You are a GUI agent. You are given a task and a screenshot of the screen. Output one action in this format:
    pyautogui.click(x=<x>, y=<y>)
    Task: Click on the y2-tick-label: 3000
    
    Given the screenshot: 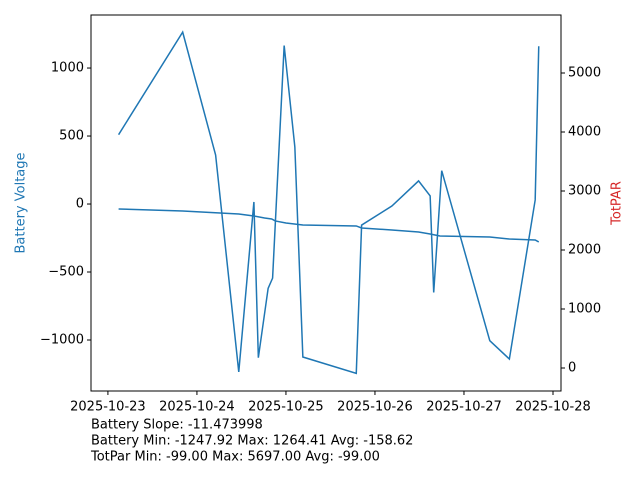 What is the action you would take?
    pyautogui.click(x=584, y=190)
    